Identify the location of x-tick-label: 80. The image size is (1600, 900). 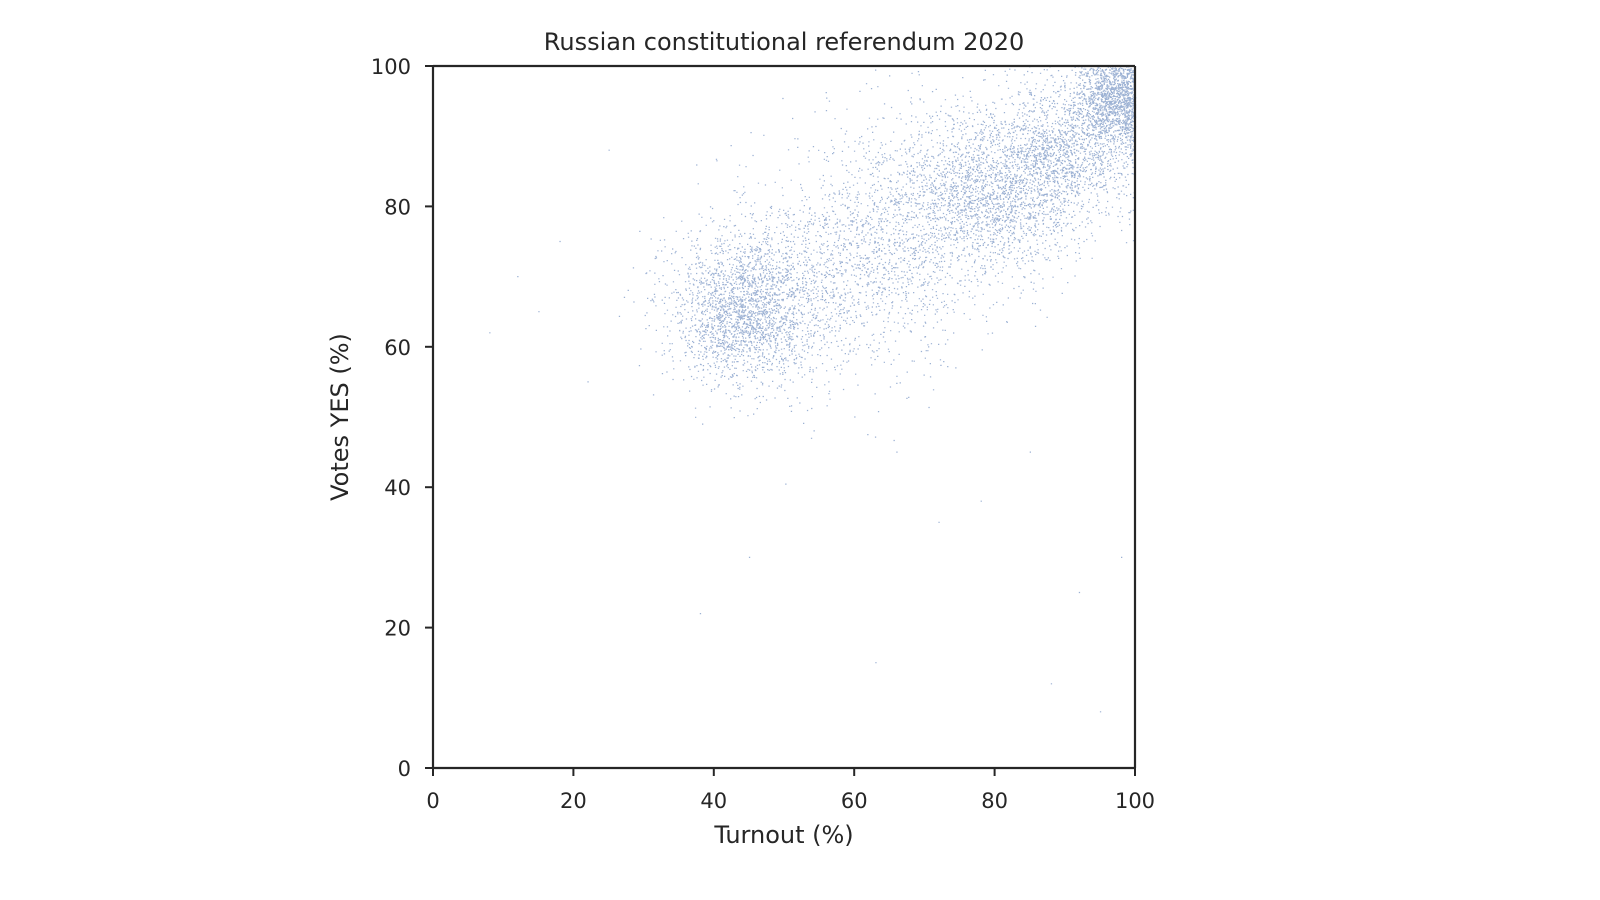
(994, 801).